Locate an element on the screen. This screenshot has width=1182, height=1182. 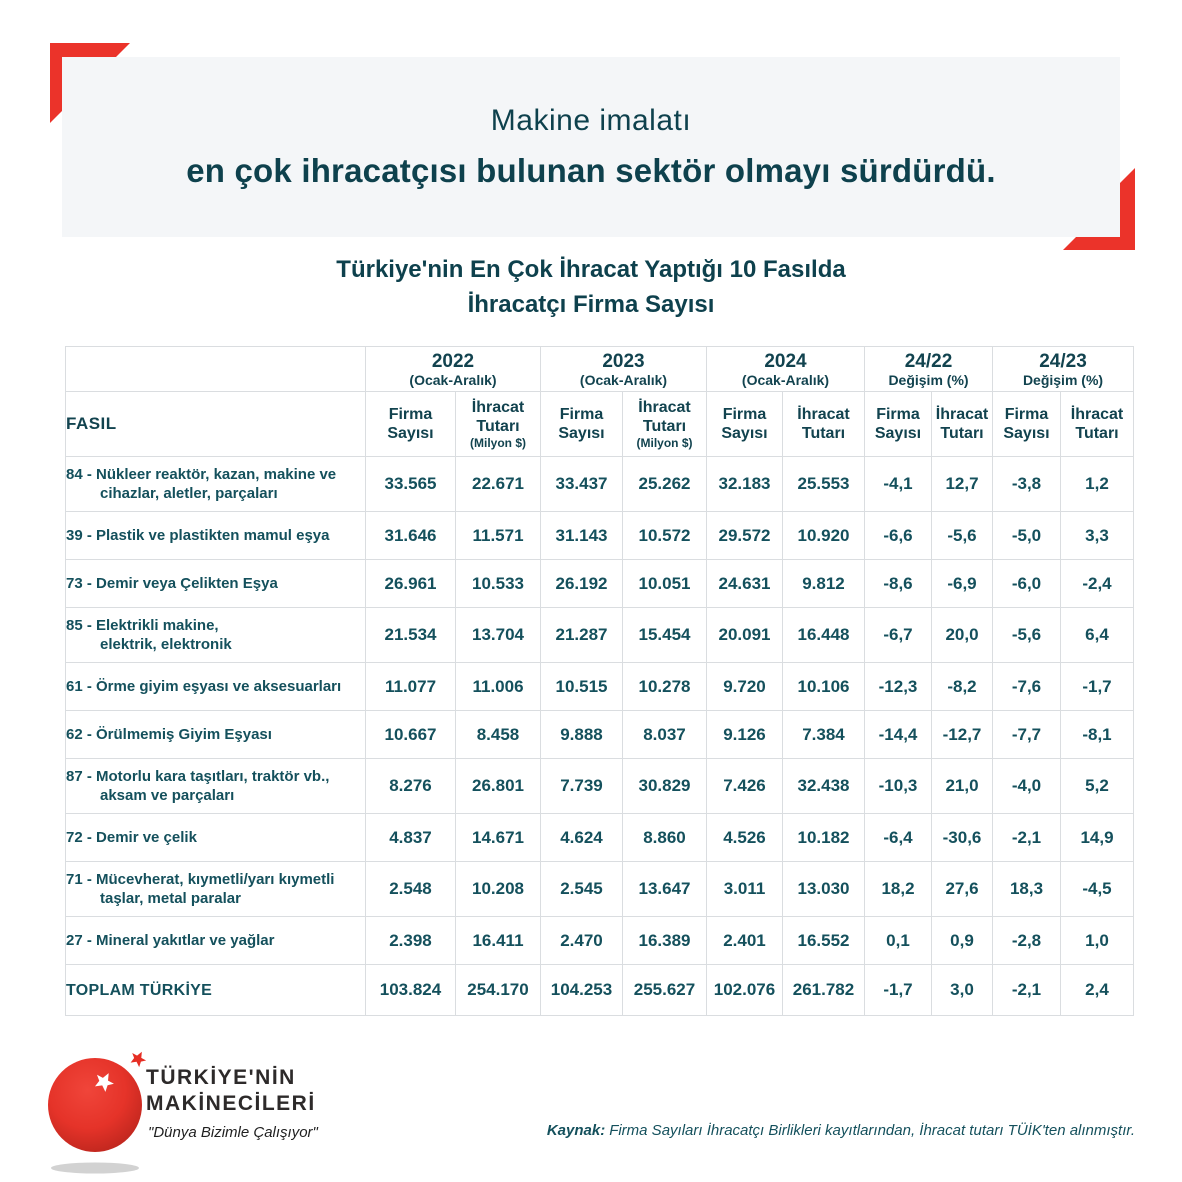
data-cell: -6,6 is located at coordinates (898, 535).